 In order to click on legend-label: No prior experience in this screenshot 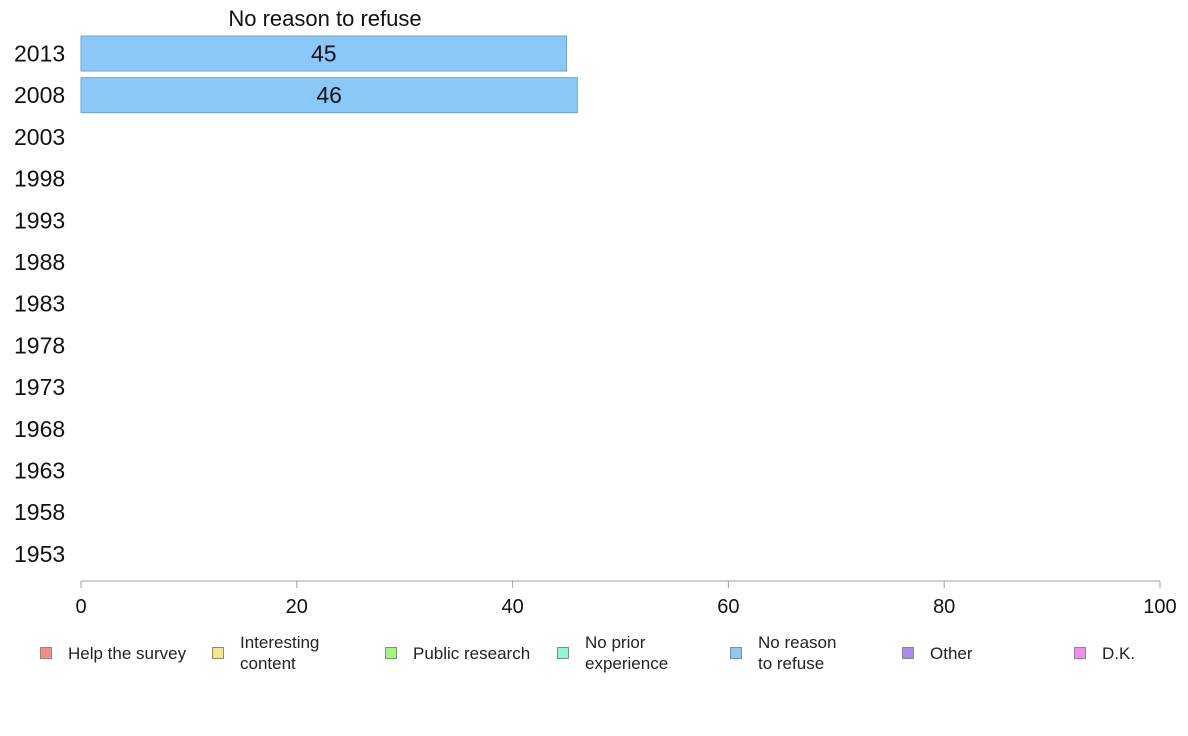, I will do `click(627, 653)`.